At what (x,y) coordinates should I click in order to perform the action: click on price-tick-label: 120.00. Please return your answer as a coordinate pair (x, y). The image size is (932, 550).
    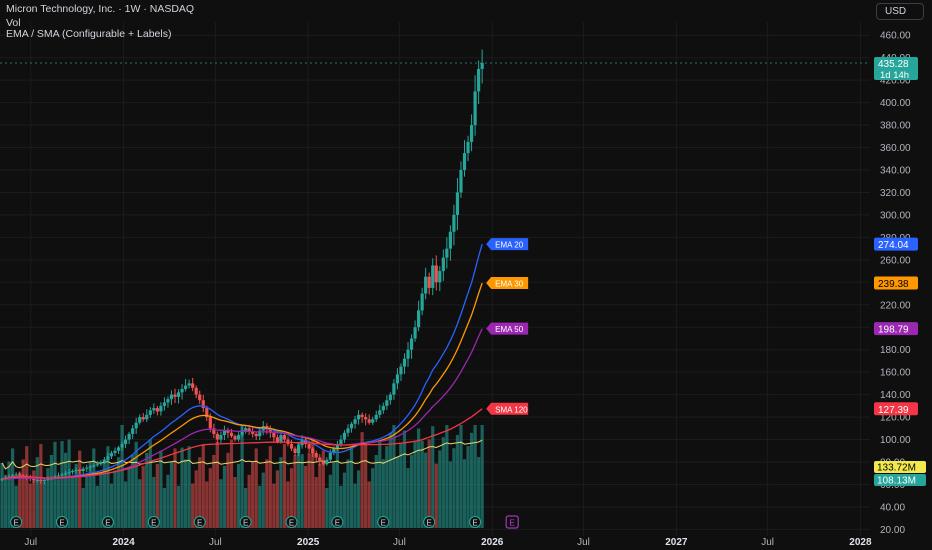
    Looking at the image, I should click on (895, 418).